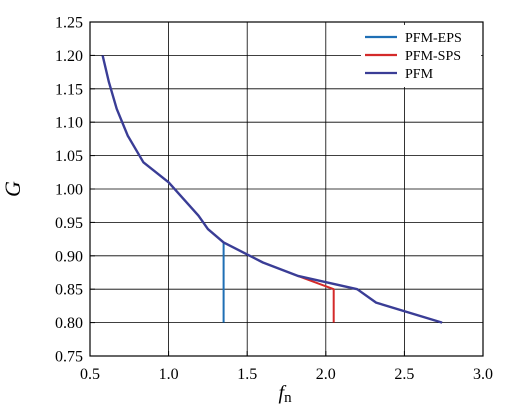 This screenshot has width=520, height=411. I want to click on series-line-pfm-sps, so click(316, 298).